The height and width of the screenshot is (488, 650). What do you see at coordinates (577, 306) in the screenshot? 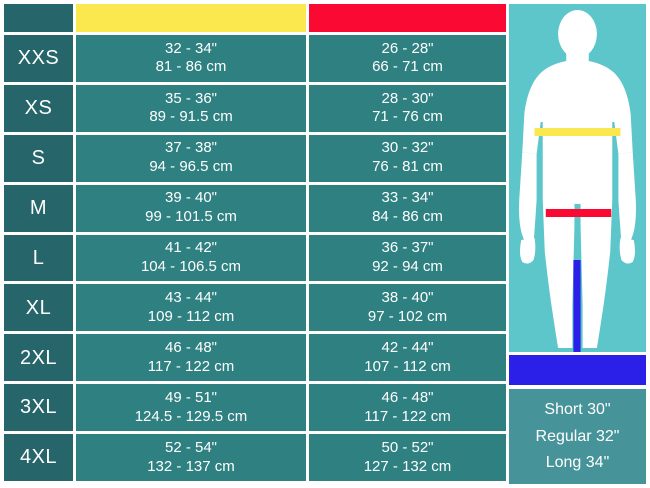
I see `inseam-measure-line` at bounding box center [577, 306].